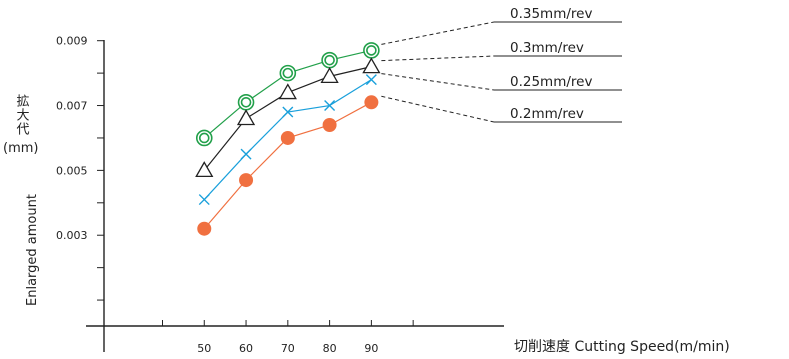 The image size is (789, 359). I want to click on series-0.35mm/rev, so click(287, 94).